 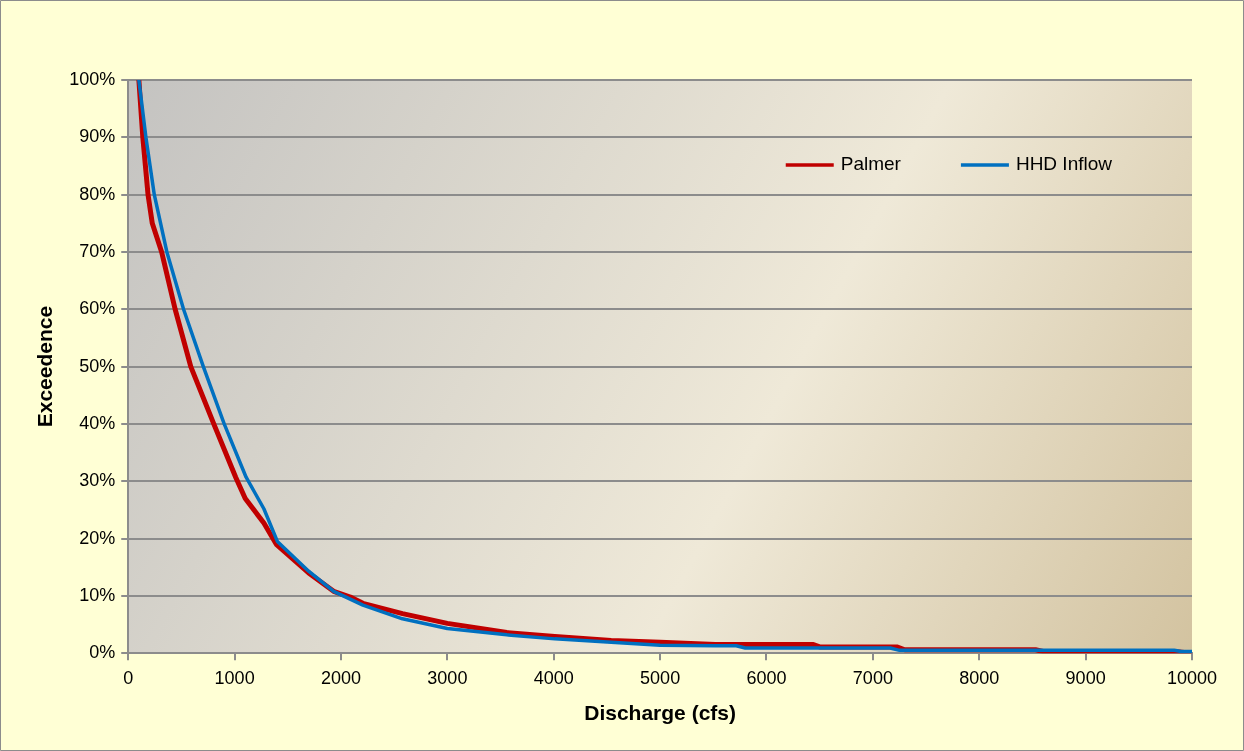 What do you see at coordinates (871, 164) in the screenshot?
I see `legend-label: Palmer` at bounding box center [871, 164].